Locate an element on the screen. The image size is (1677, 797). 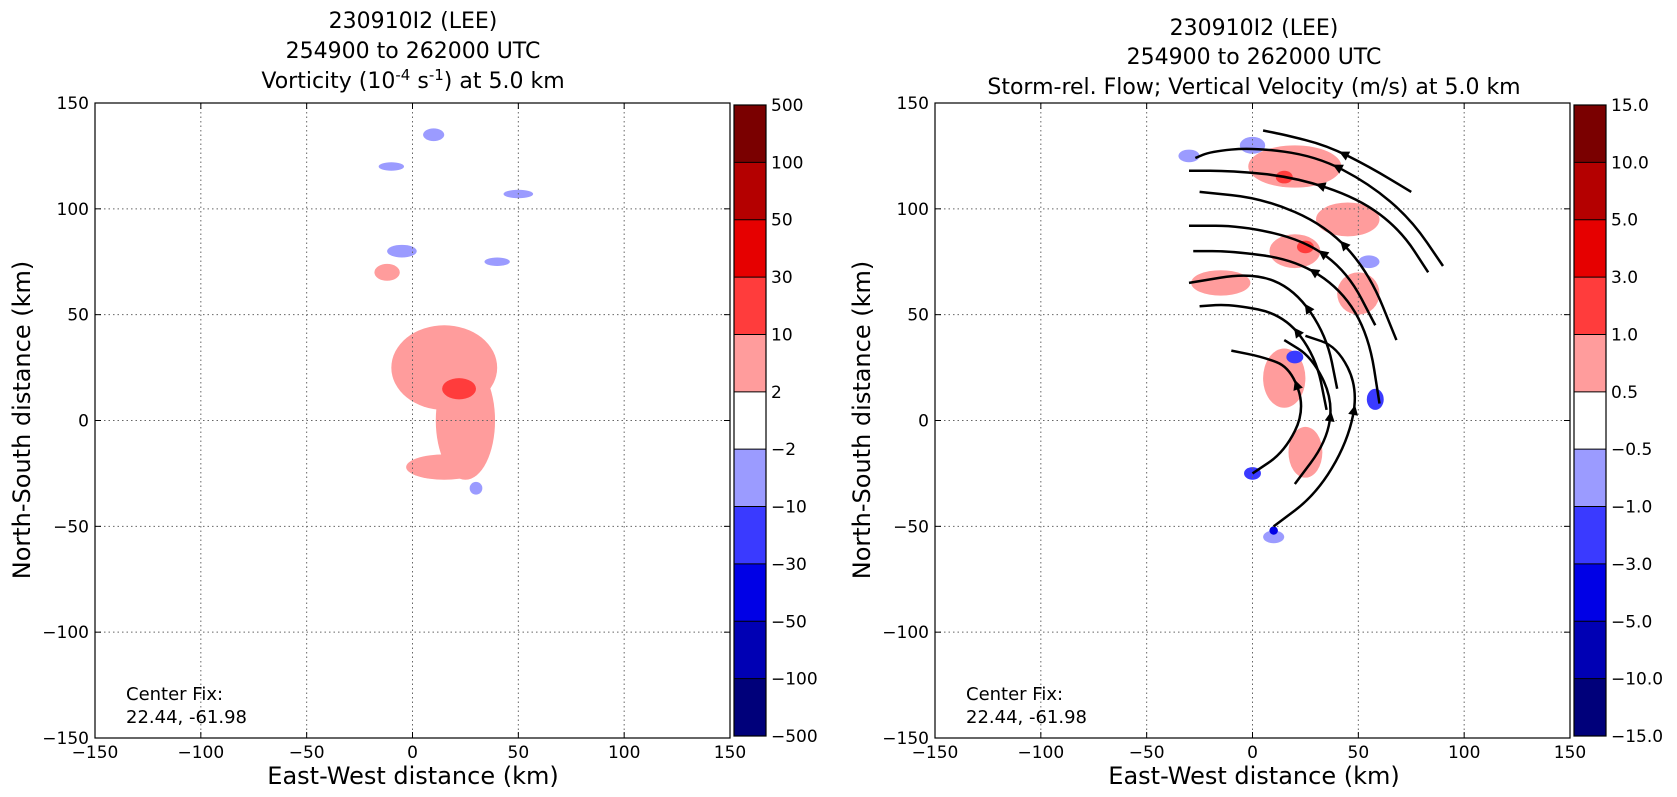
panel2-center-fix-label: Center Fix: is located at coordinates (1014, 694).